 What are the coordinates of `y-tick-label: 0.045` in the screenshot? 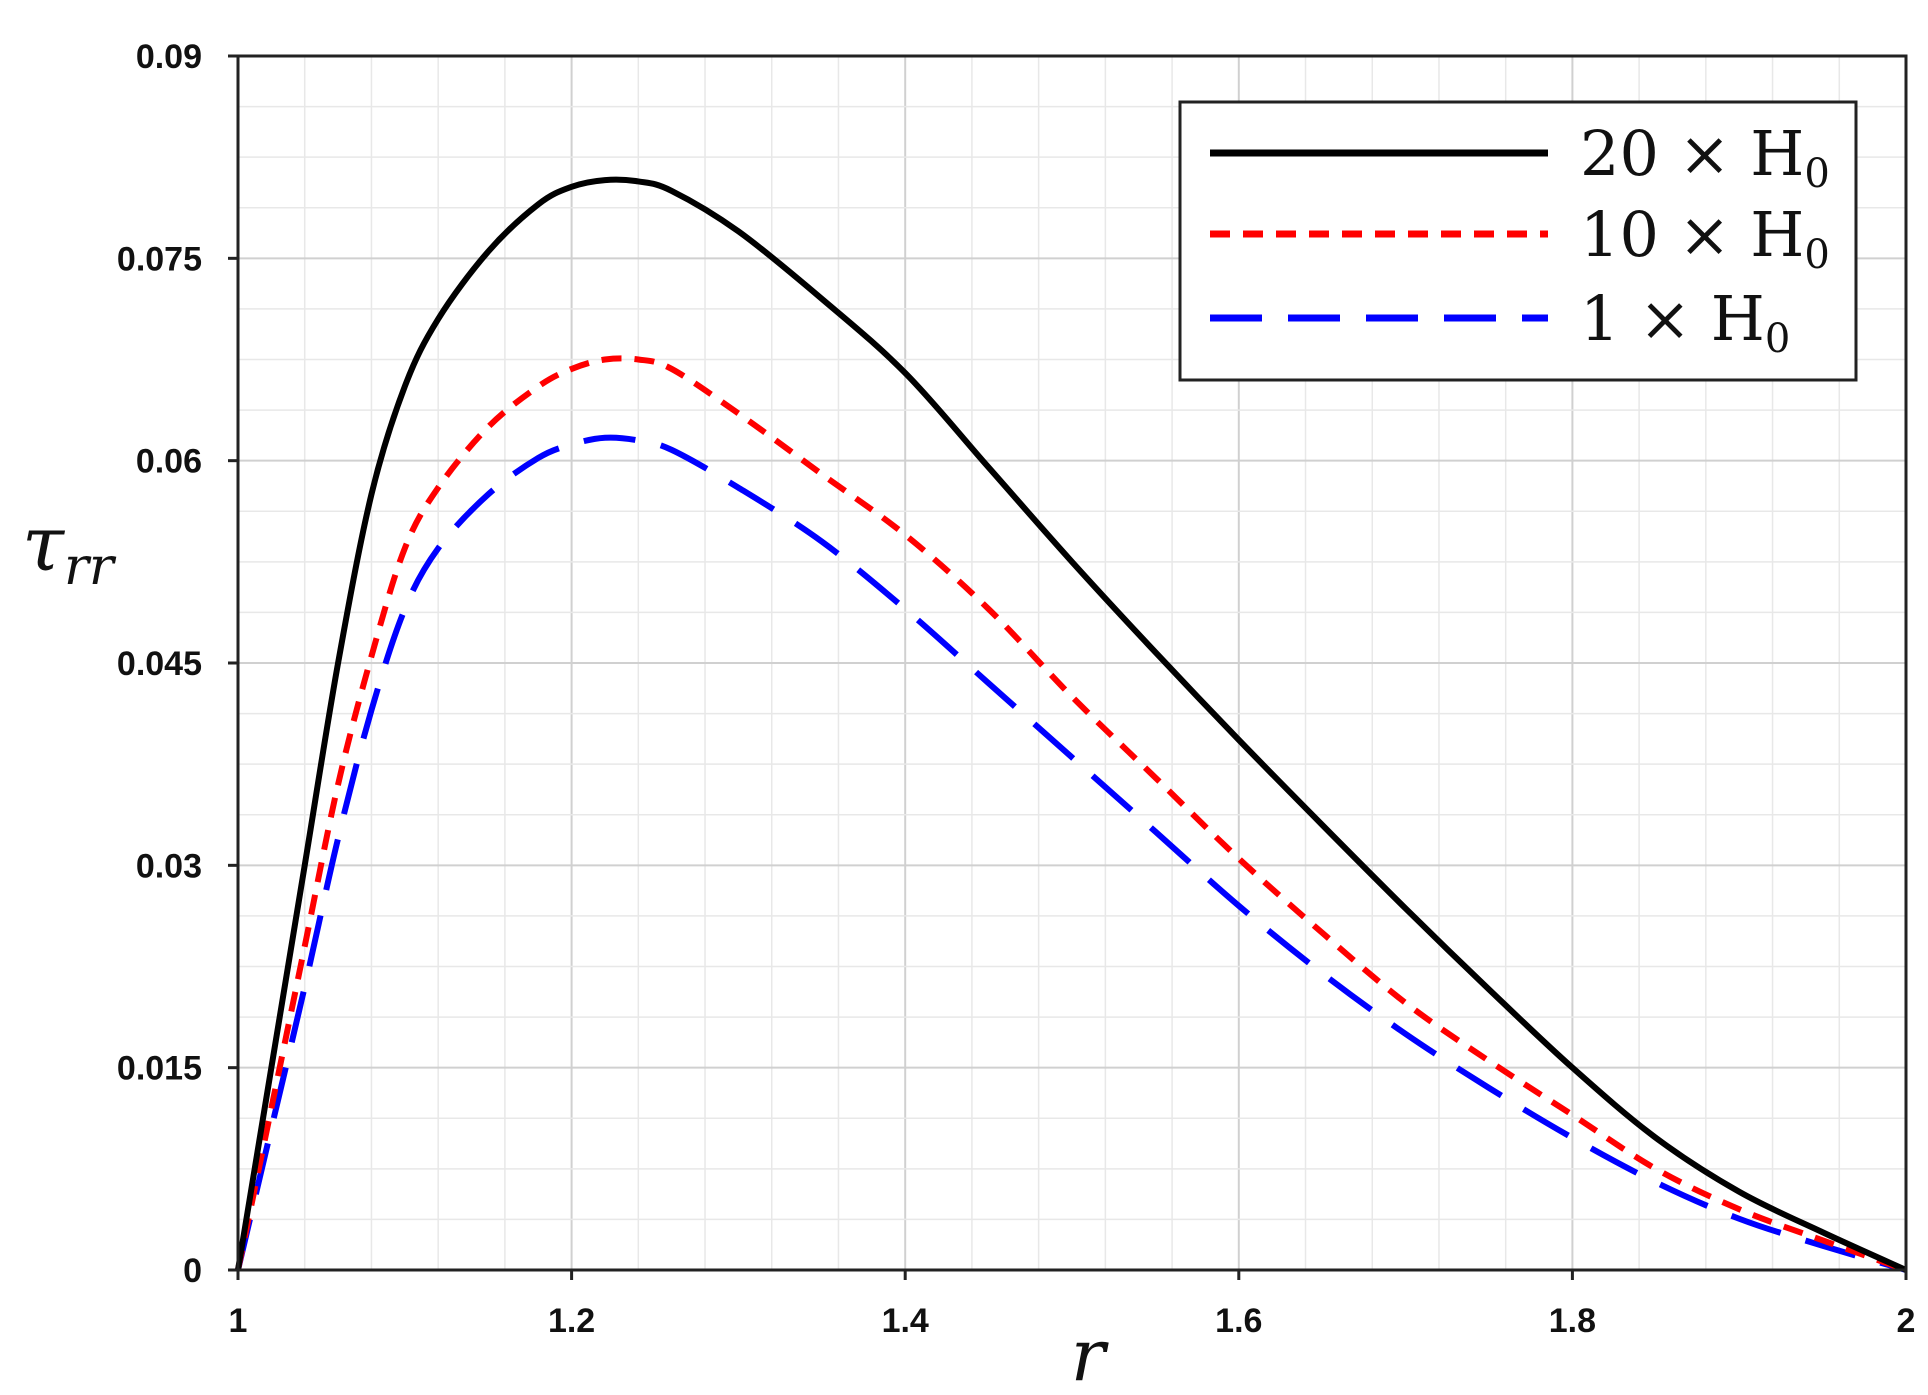 It's located at (159, 664).